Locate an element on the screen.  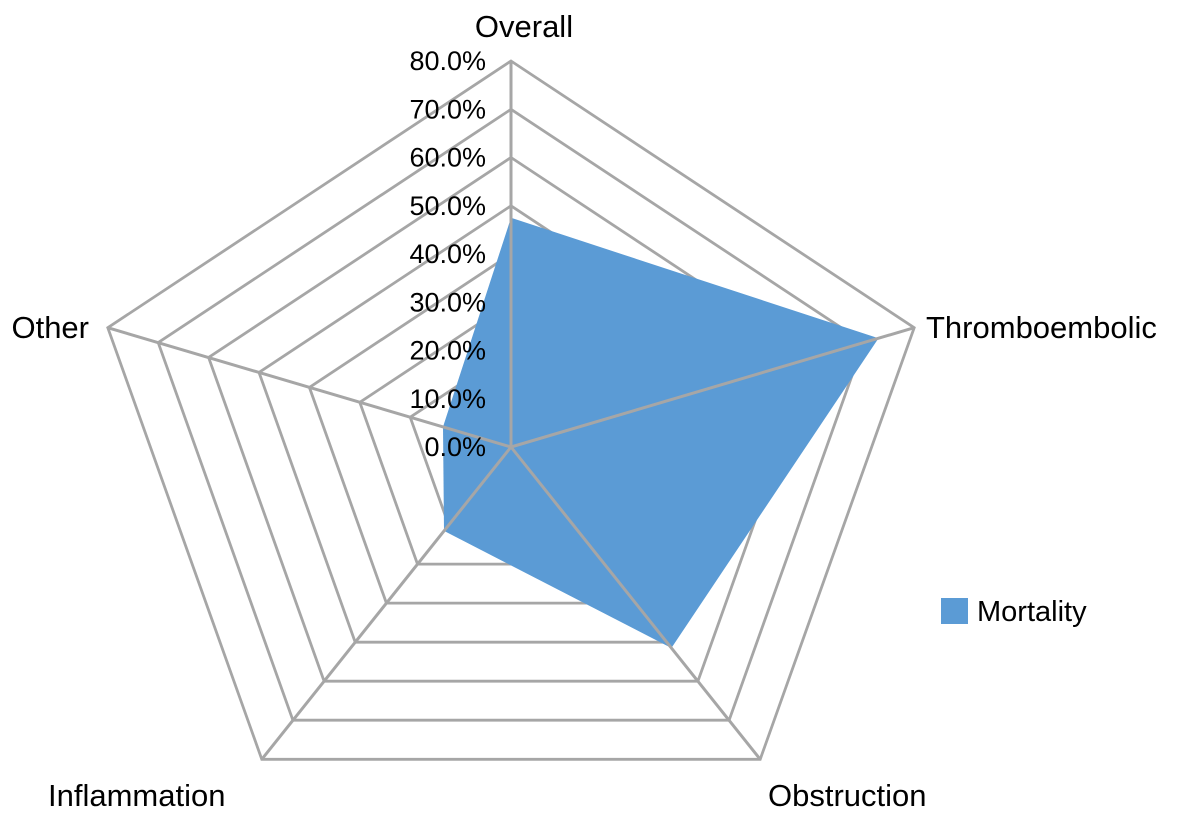
category-label-other: Other is located at coordinates (50, 327).